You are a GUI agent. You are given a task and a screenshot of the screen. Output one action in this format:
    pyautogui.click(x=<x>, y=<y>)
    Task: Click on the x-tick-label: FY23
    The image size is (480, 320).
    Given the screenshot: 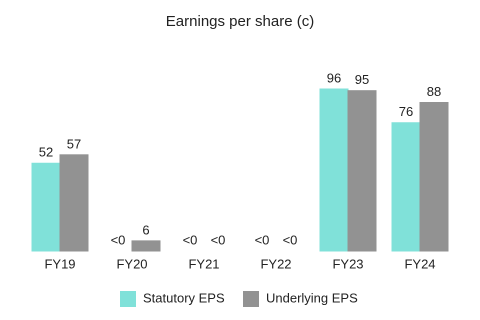 What is the action you would take?
    pyautogui.click(x=347, y=263)
    